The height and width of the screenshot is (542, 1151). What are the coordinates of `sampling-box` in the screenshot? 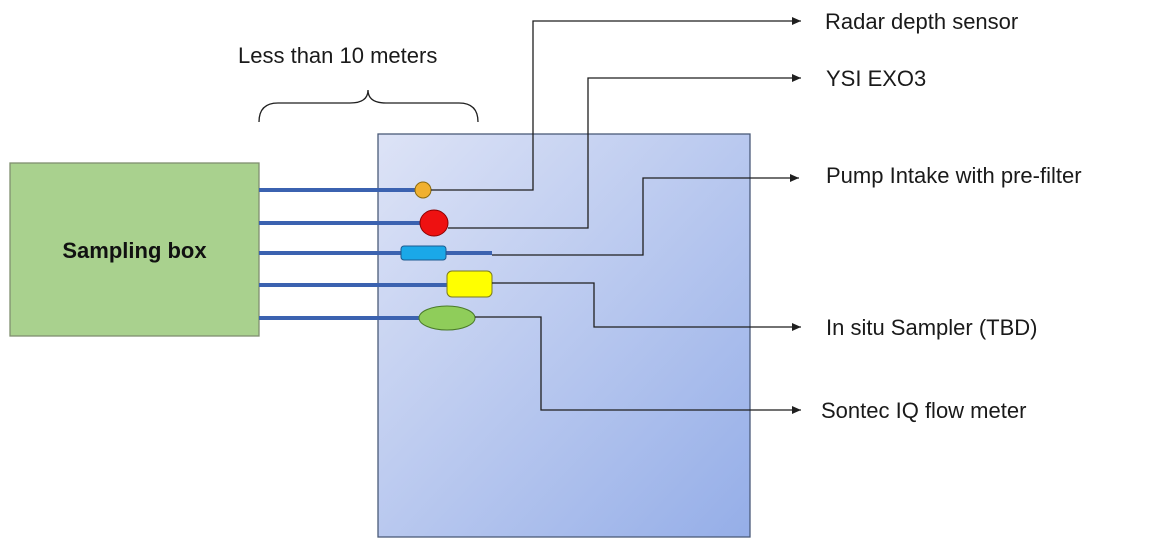 It's located at (134, 249).